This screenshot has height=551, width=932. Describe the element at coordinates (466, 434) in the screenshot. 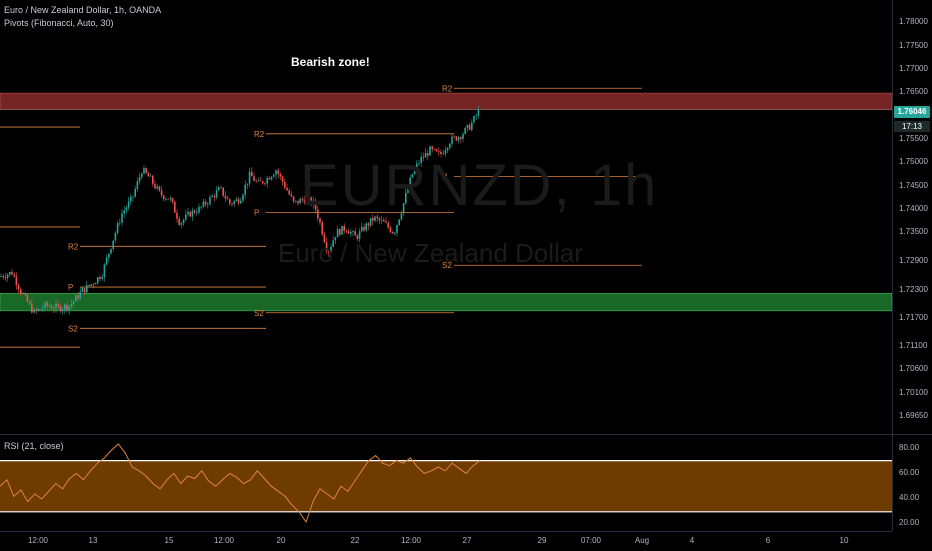

I see `pane-separator` at that location.